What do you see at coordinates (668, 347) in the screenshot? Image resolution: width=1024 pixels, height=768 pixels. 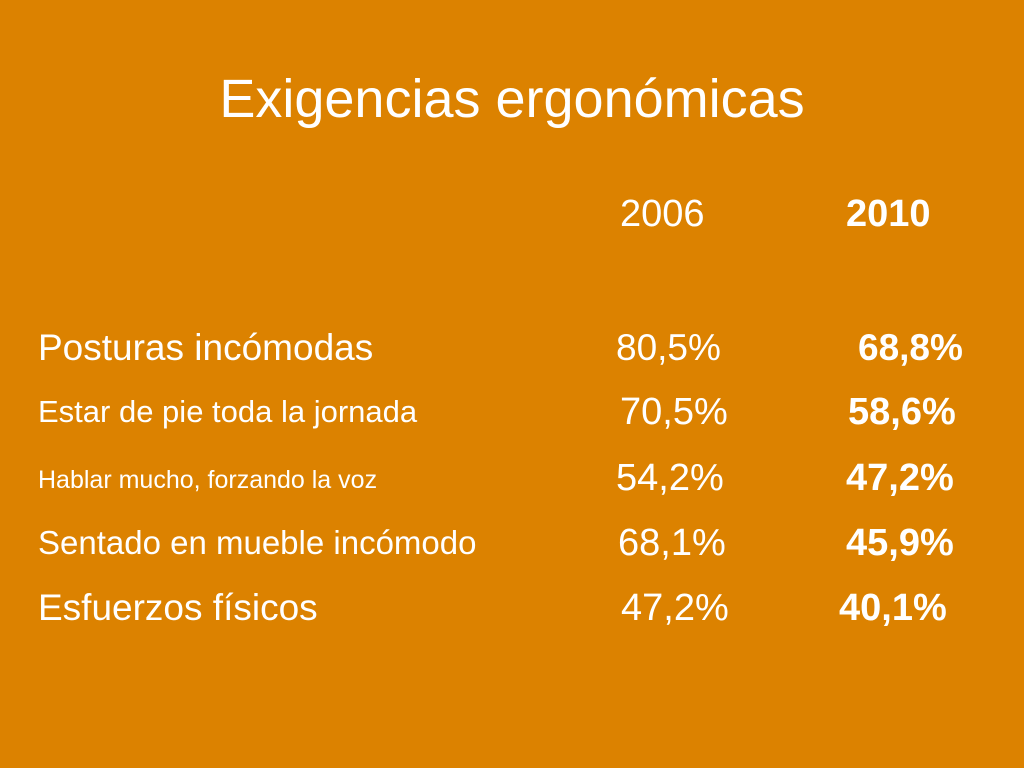 I see `value-2006: 80,5%` at bounding box center [668, 347].